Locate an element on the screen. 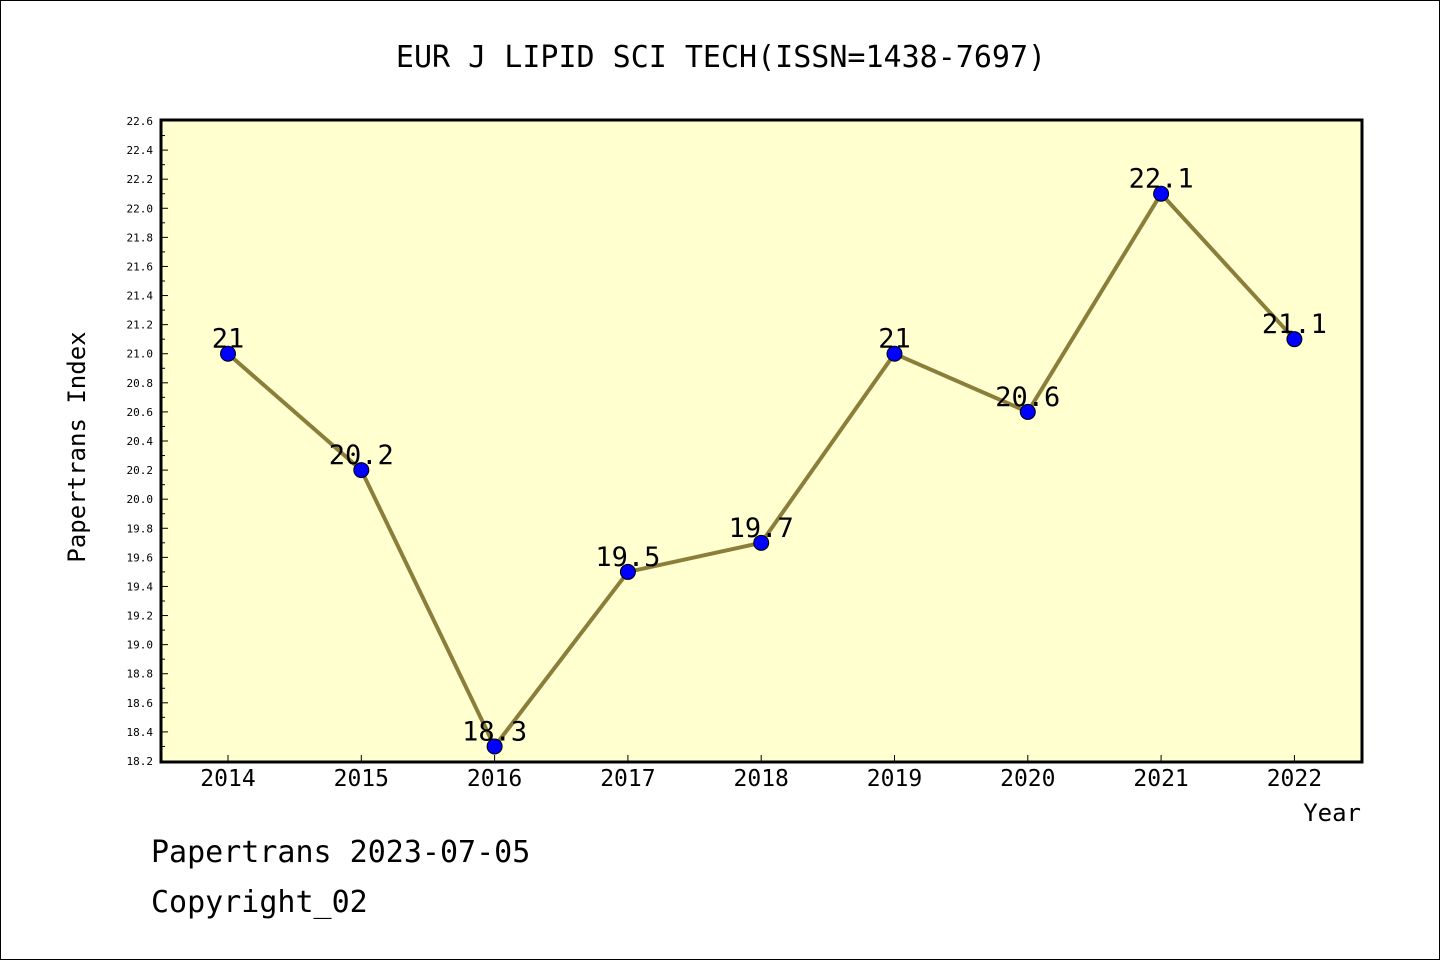 This screenshot has width=1440, height=961. y-tick-label: 19.2 is located at coordinates (140, 616).